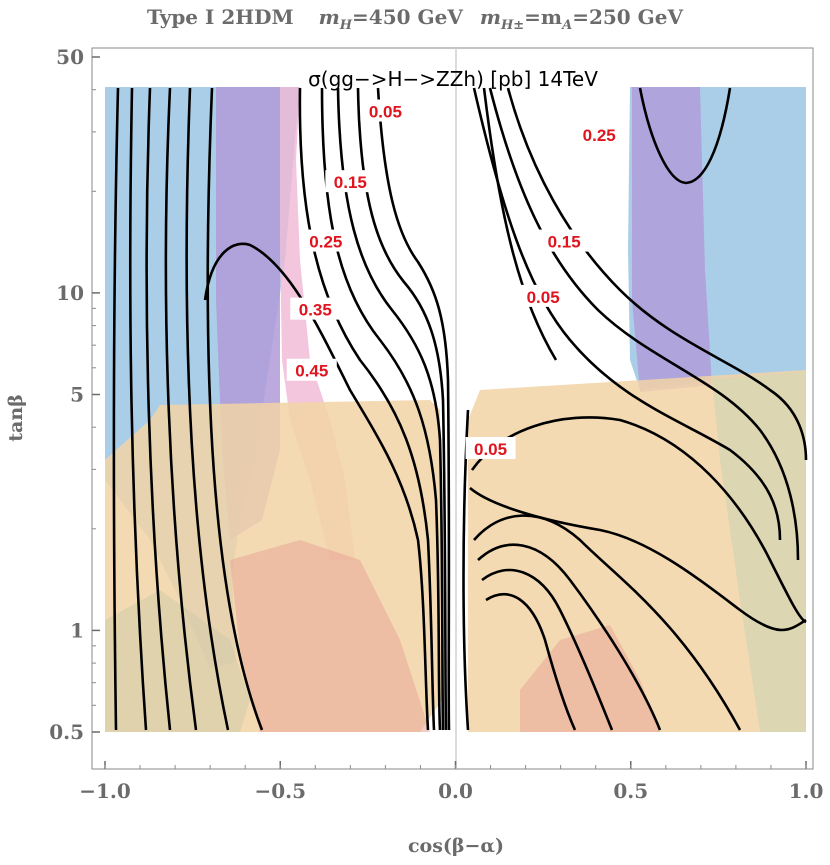  What do you see at coordinates (70, 57) in the screenshot?
I see `y-tick-label: 50` at bounding box center [70, 57].